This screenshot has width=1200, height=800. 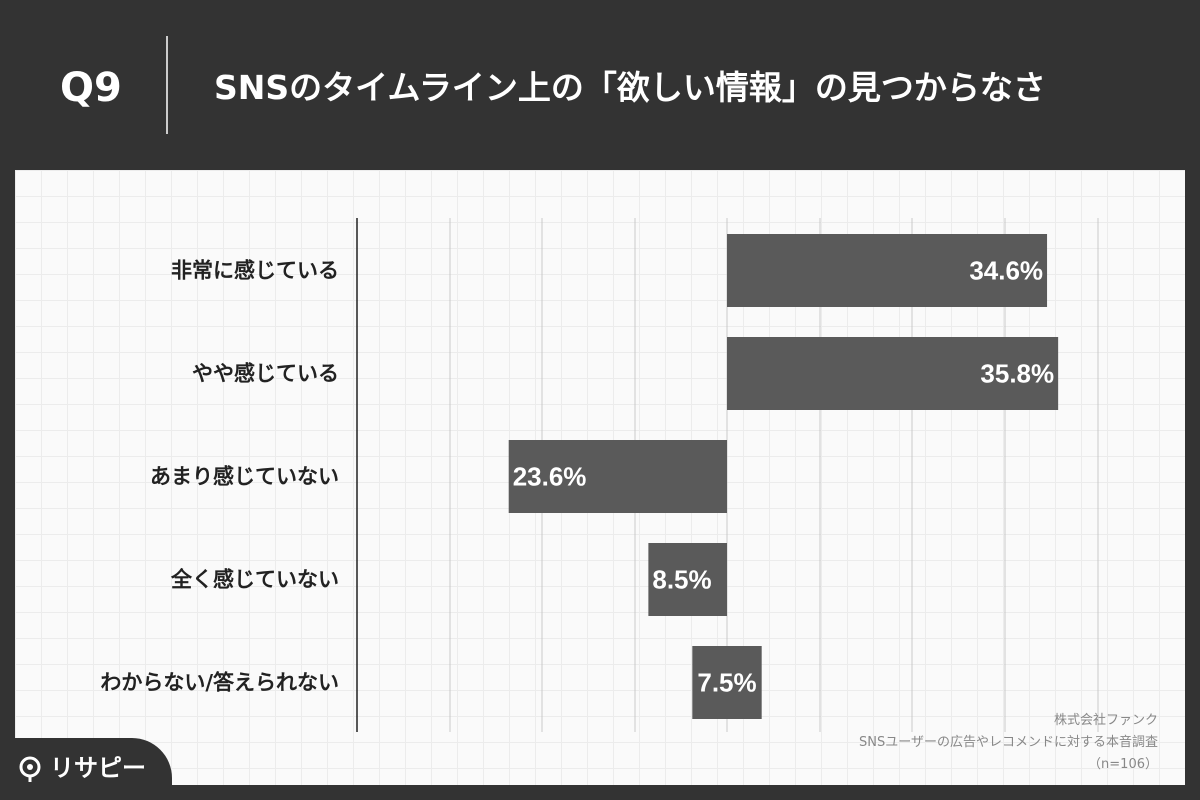 What do you see at coordinates (30, 769) in the screenshot?
I see `pin-icon` at bounding box center [30, 769].